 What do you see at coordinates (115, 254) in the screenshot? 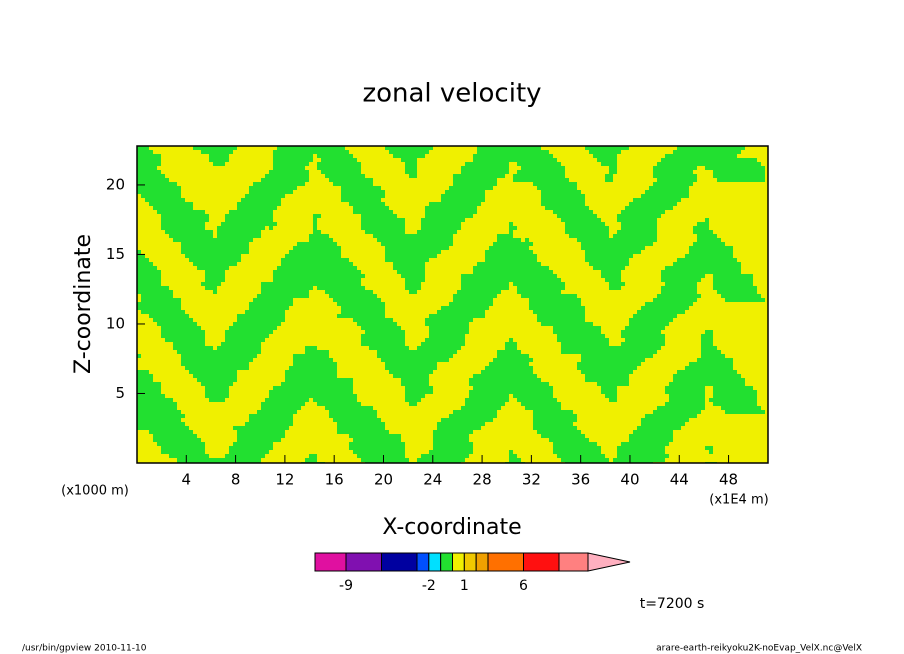
I see `y-tick-label: 15` at bounding box center [115, 254].